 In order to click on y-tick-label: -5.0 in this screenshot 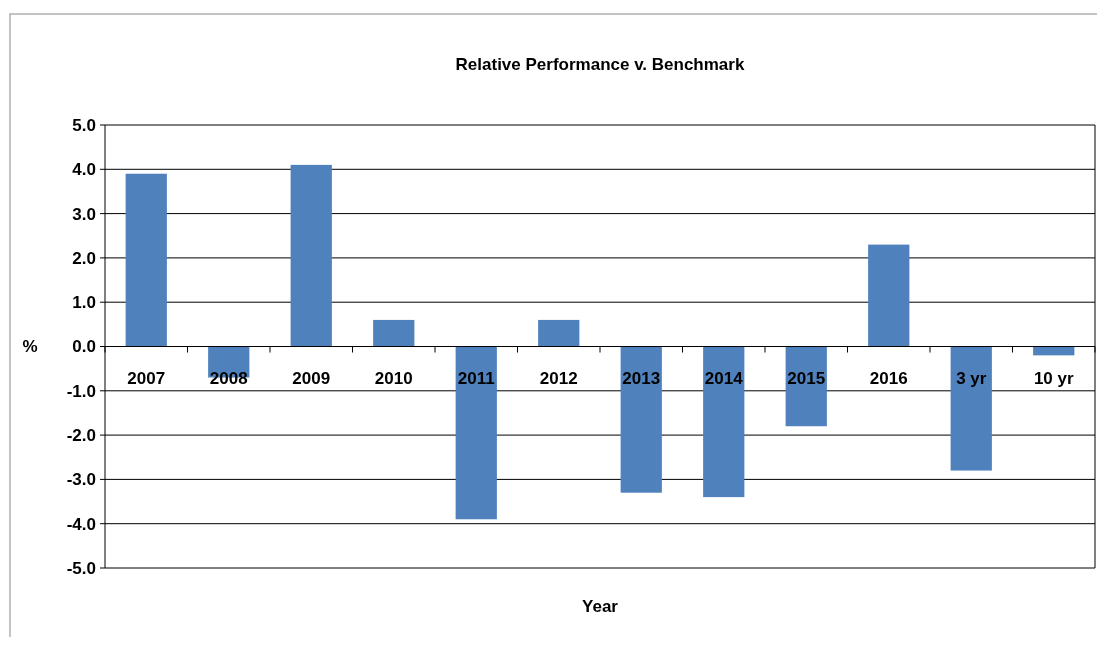, I will do `click(81, 568)`.